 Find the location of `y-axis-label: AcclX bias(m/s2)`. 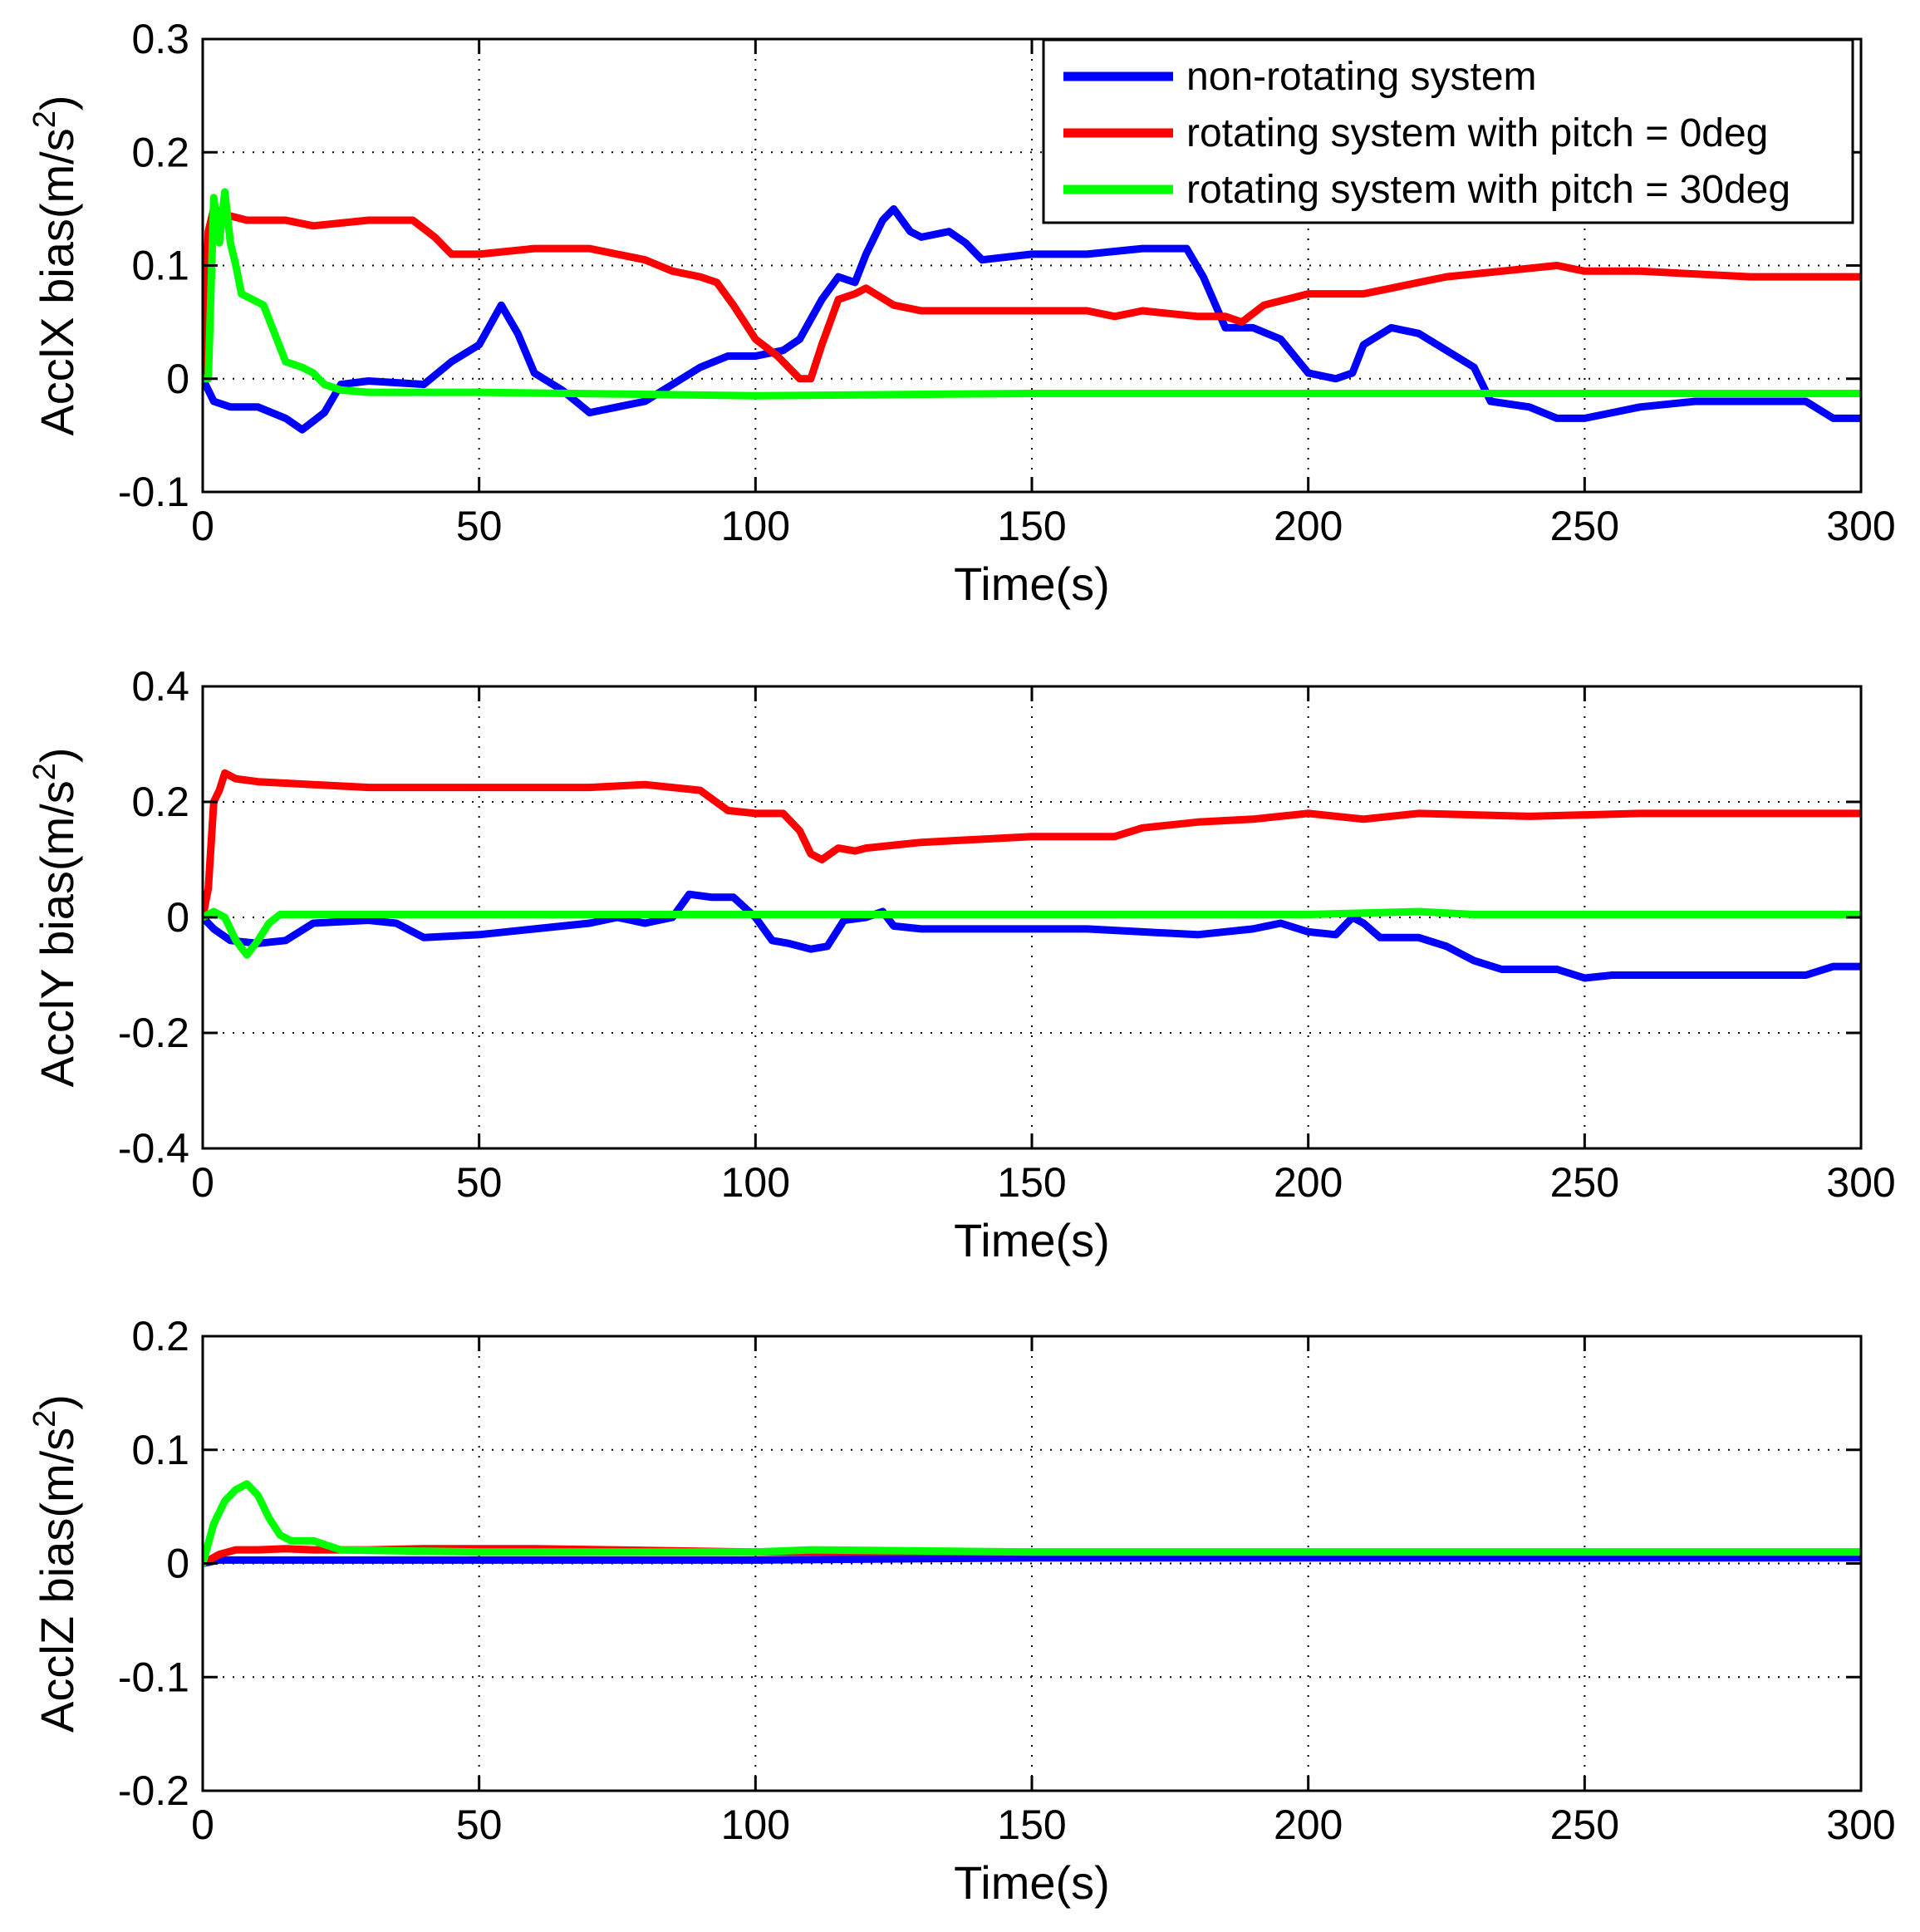

y-axis-label: AcclX bias(m/s2) is located at coordinates (55, 265).